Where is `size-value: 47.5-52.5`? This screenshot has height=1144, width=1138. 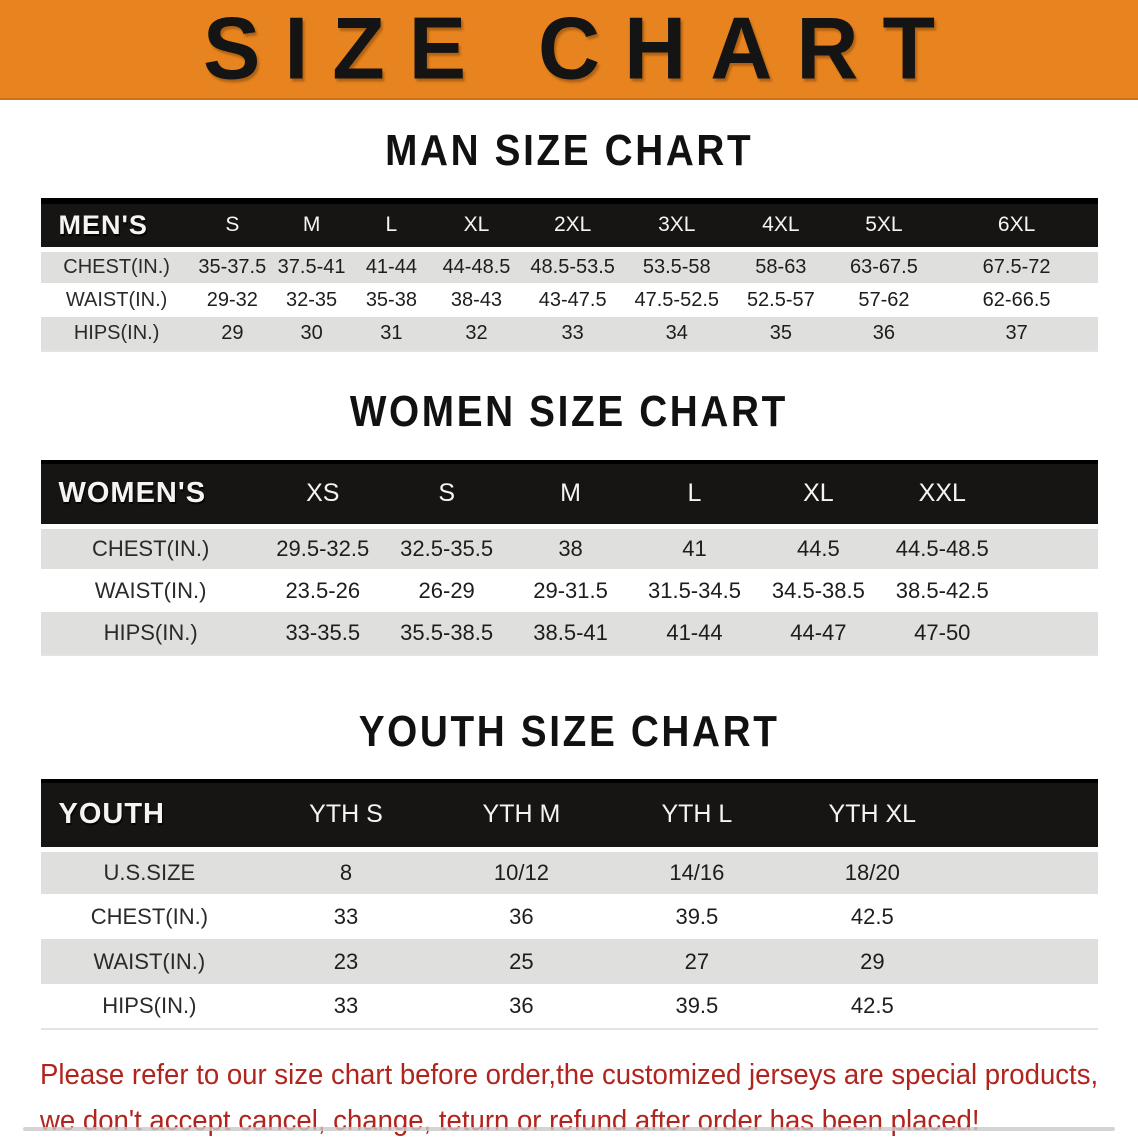 size-value: 47.5-52.5 is located at coordinates (676, 300).